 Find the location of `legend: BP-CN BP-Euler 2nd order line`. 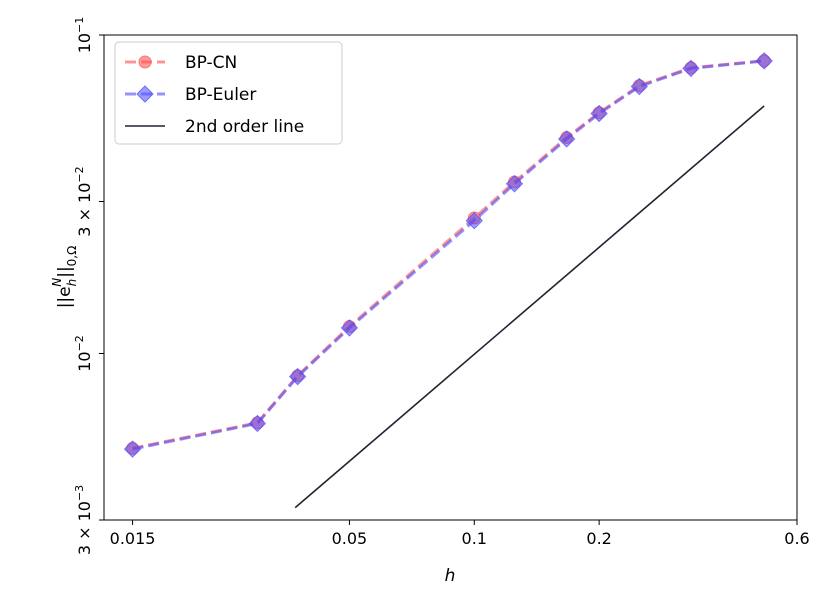

legend: BP-CN BP-Euler 2nd order line is located at coordinates (228, 93).